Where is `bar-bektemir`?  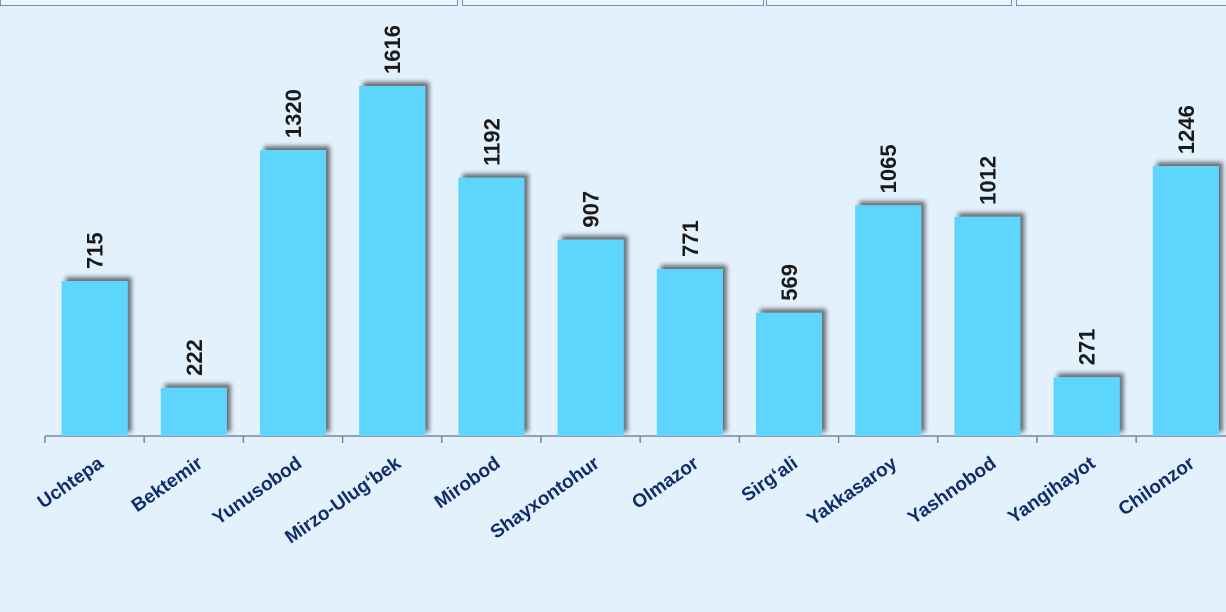 bar-bektemir is located at coordinates (193, 411).